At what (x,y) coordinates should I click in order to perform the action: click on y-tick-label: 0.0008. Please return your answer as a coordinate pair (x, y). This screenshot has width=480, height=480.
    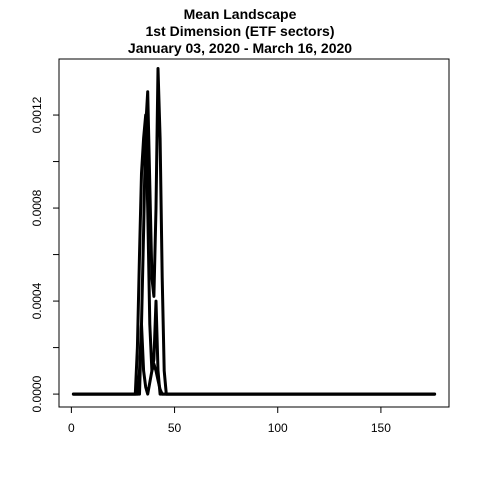
    Looking at the image, I should click on (37, 207).